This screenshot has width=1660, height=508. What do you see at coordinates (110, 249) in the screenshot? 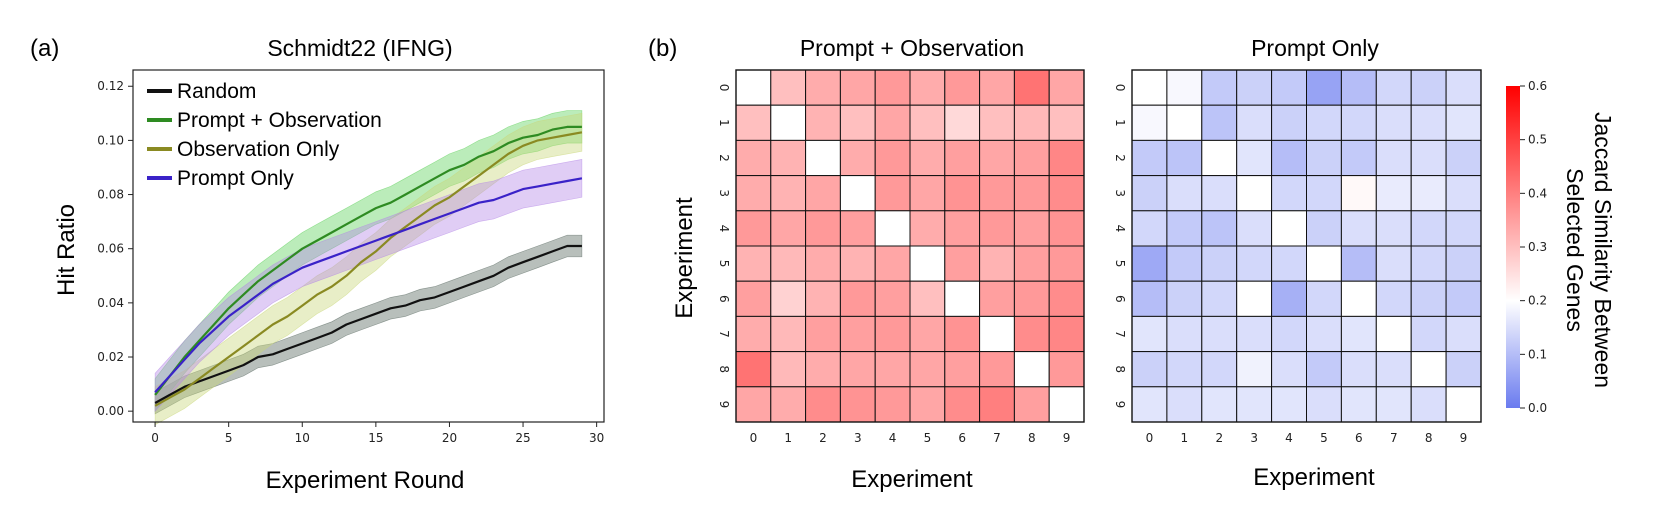
I see `y-tick-label: 0.06` at bounding box center [110, 249].